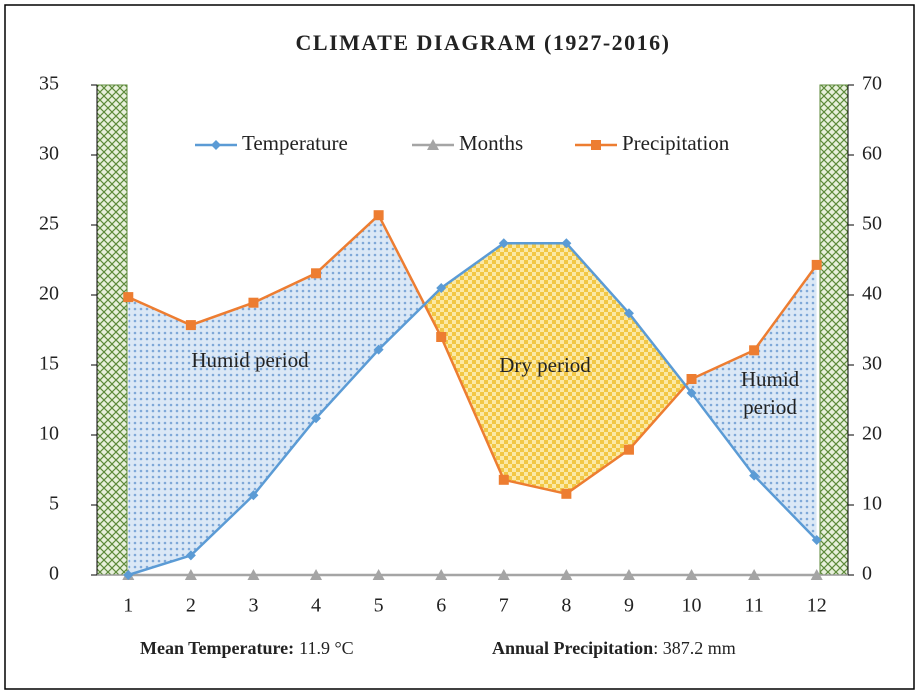 The width and height of the screenshot is (920, 690). Describe the element at coordinates (692, 606) in the screenshot. I see `x-tick-label: 10` at that location.